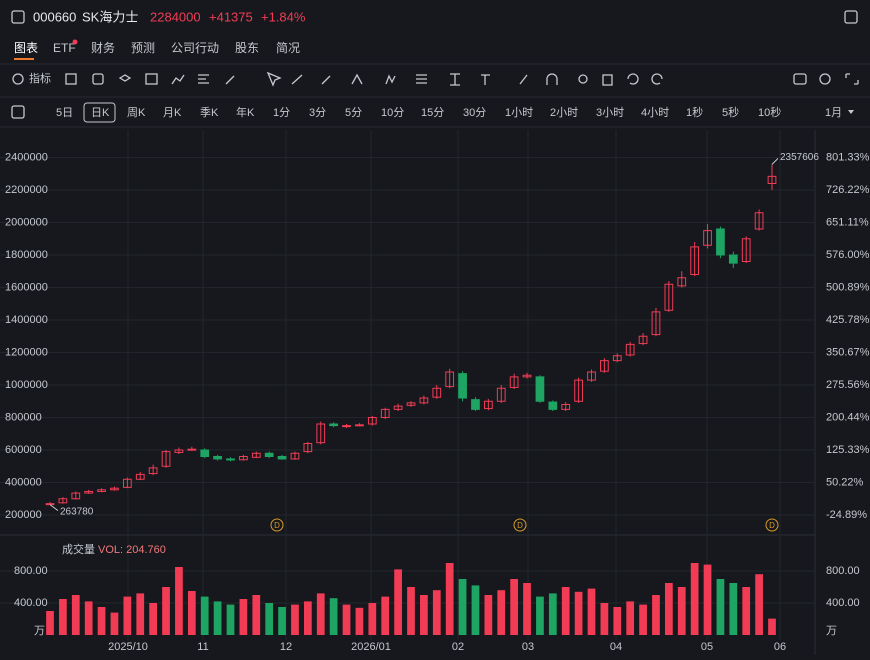 The height and width of the screenshot is (660, 870). Describe the element at coordinates (843, 571) in the screenshot. I see `volume-tick-label: 800.00` at that location.